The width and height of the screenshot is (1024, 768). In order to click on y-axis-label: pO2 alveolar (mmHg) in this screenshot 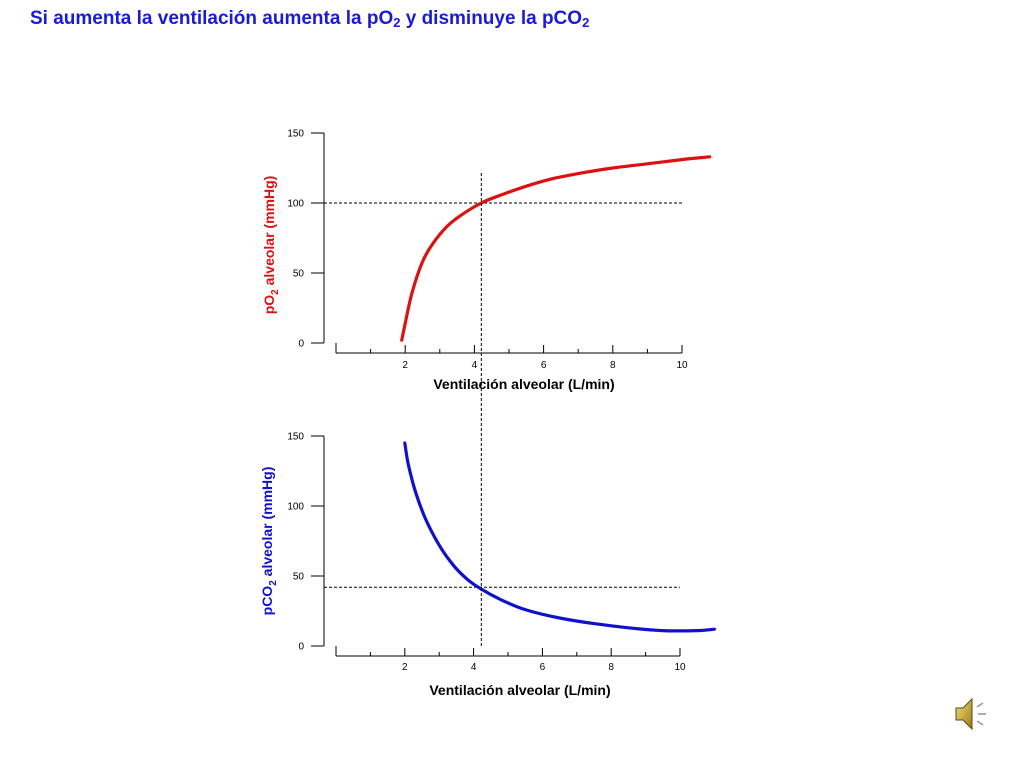, I will do `click(271, 245)`.